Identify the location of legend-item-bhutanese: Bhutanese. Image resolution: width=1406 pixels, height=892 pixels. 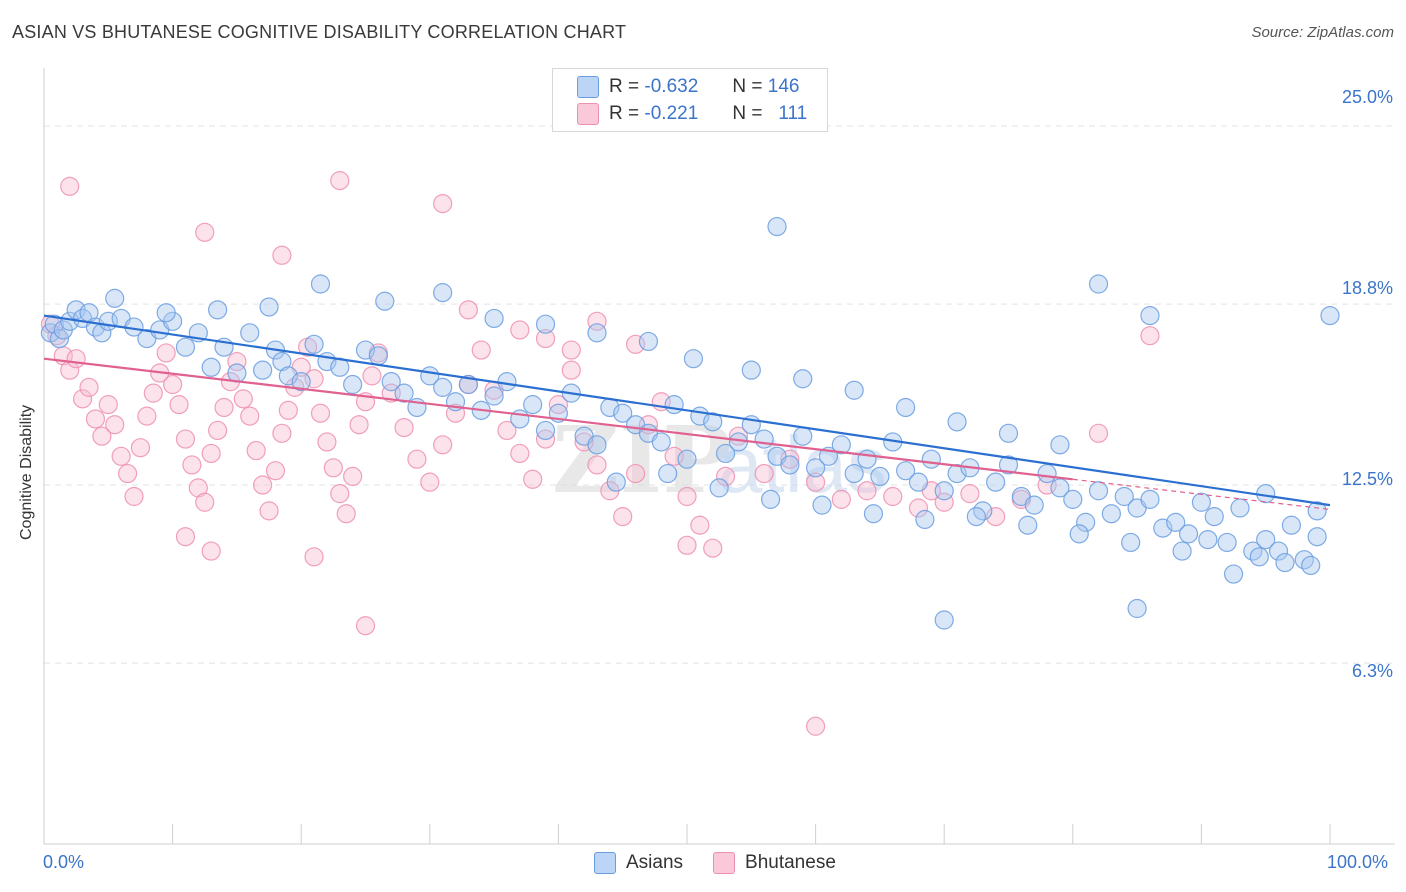
(774, 863).